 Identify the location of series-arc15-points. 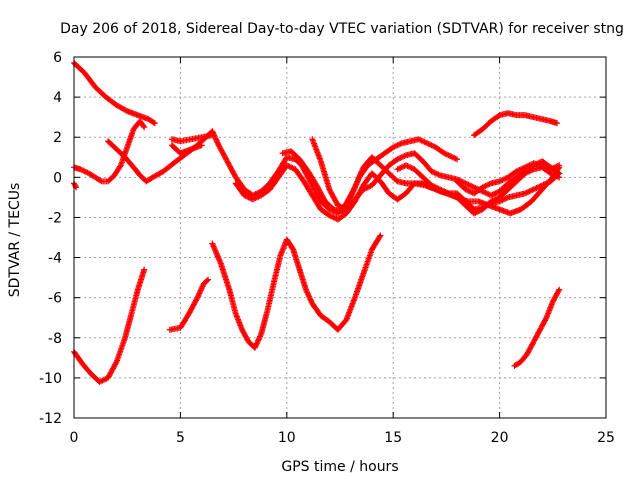
(296, 291).